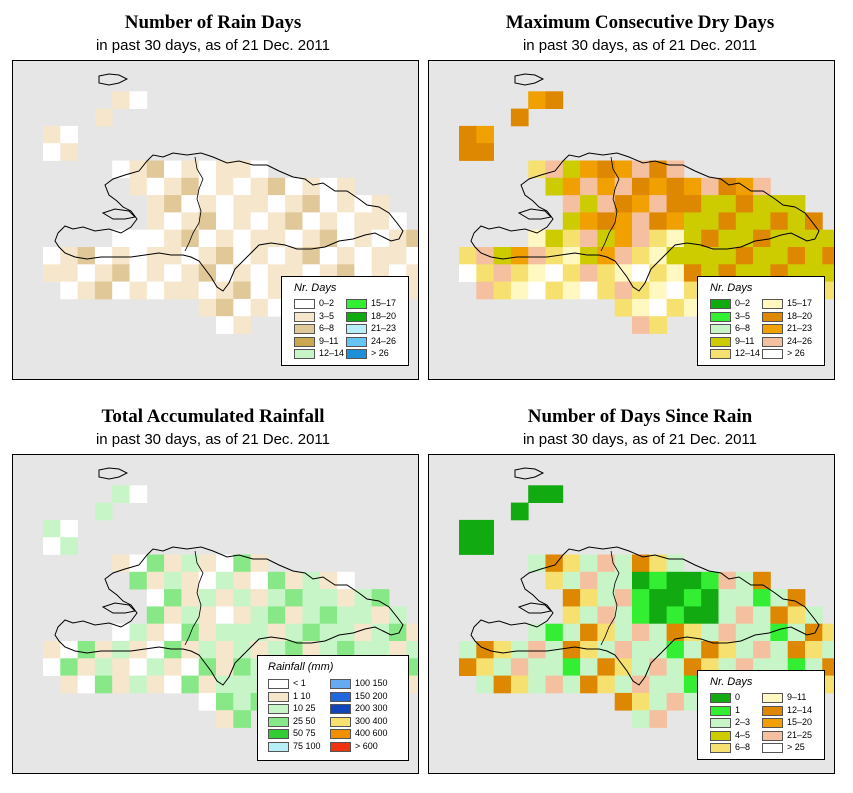 The width and height of the screenshot is (853, 793). I want to click on panel-subtitle: in past 30 days, as of 21 Dec. 2011, so click(640, 45).